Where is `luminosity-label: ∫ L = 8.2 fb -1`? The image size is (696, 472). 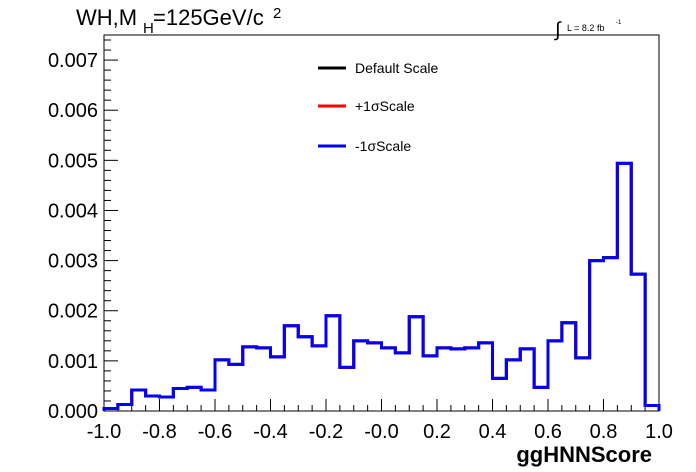
luminosity-label: ∫ L = 8.2 fb -1 is located at coordinates (588, 30).